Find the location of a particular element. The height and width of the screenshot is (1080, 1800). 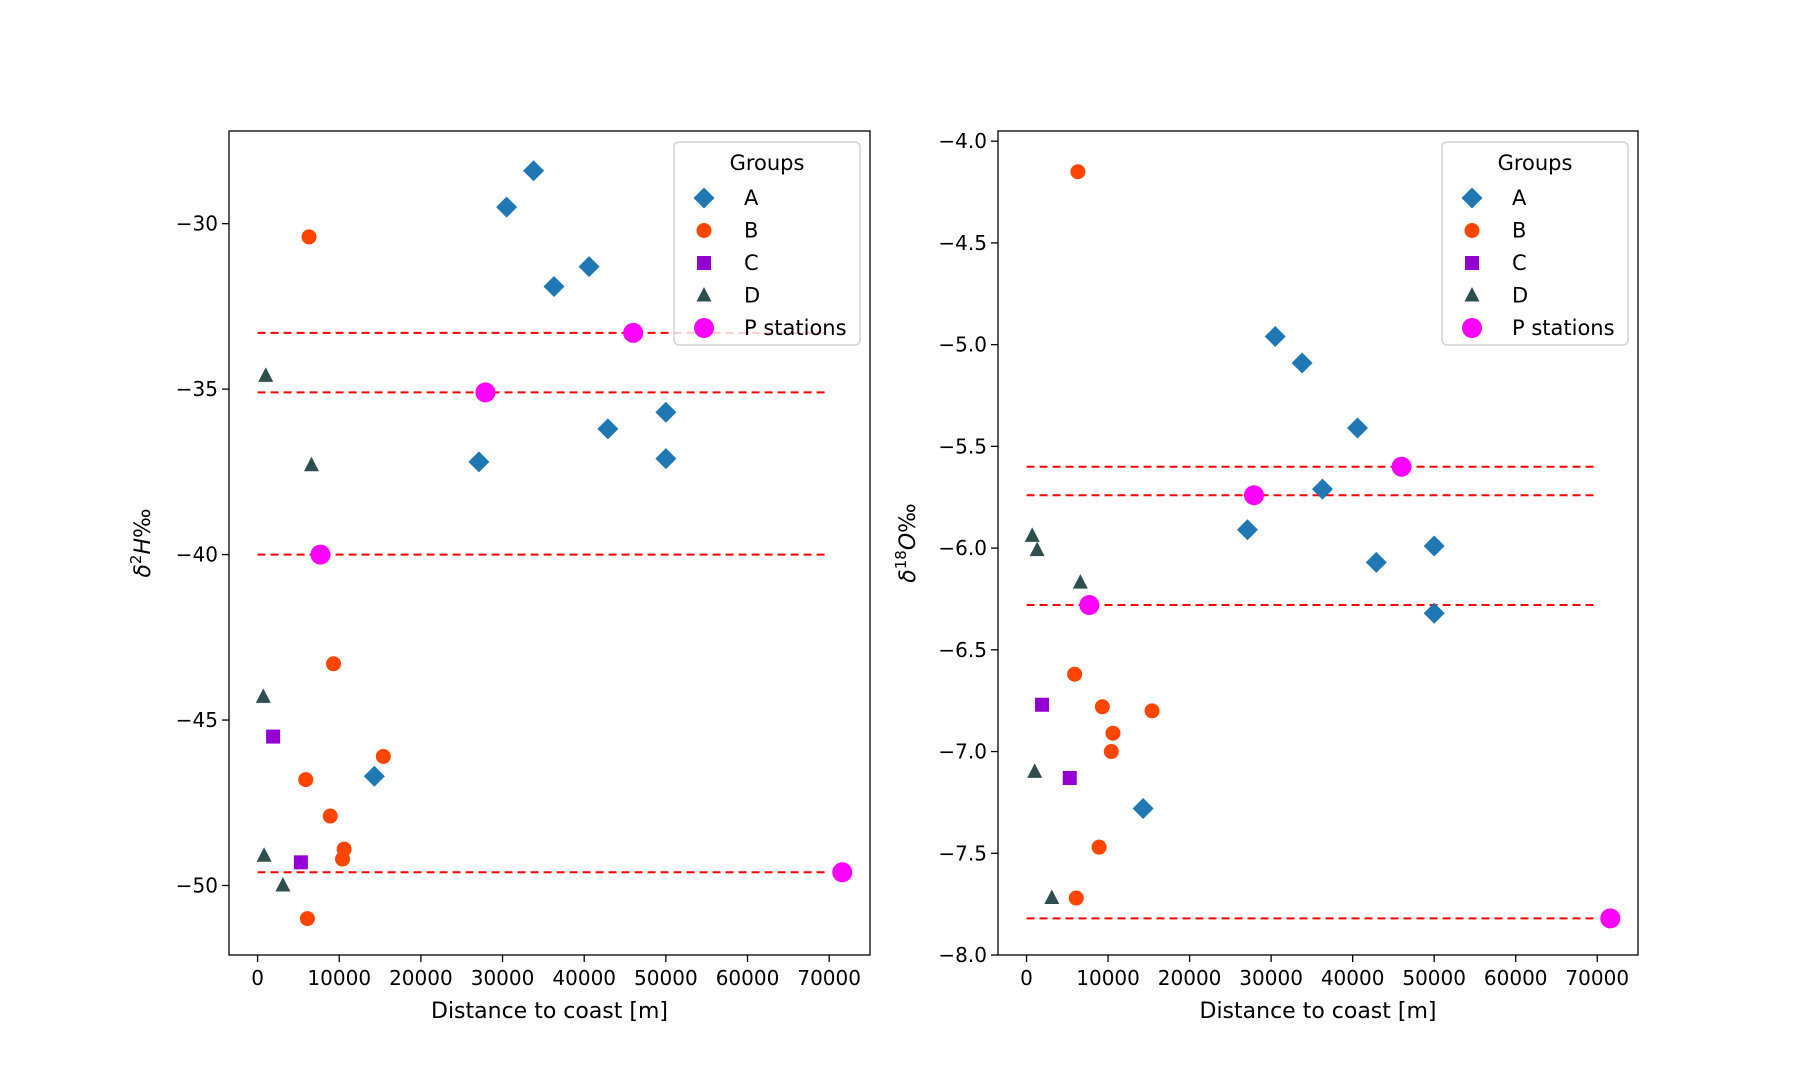

y-tick-label: −5.0 is located at coordinates (962, 345).